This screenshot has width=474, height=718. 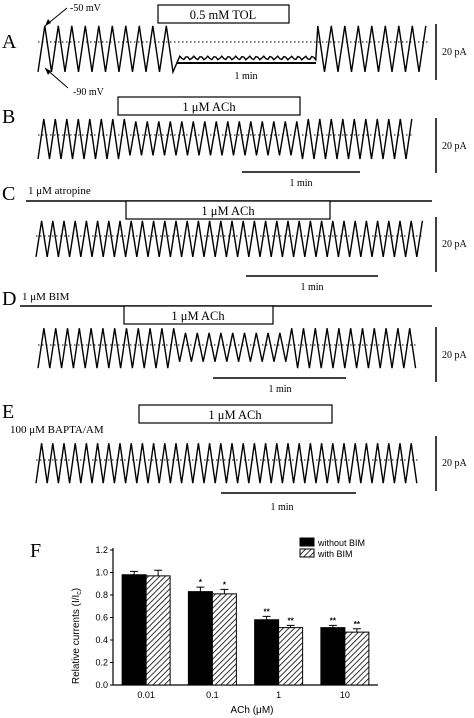 What do you see at coordinates (341, 543) in the screenshot?
I see `legend-label: without BIM` at bounding box center [341, 543].